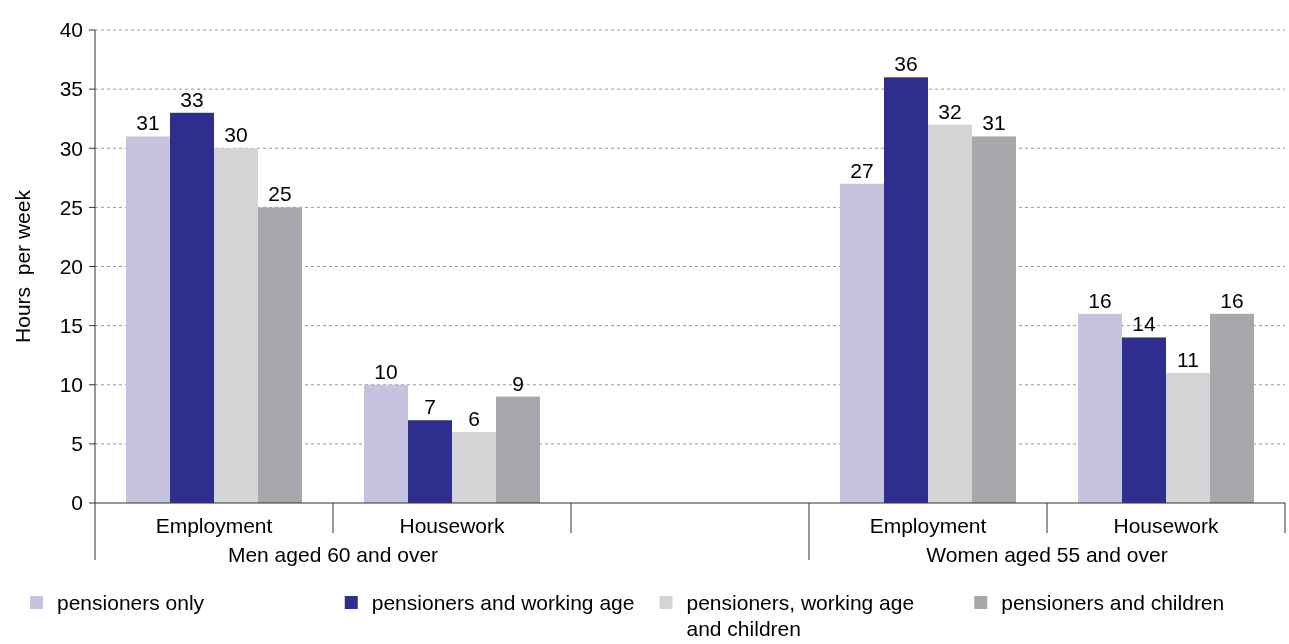 Image resolution: width=1289 pixels, height=644 pixels. I want to click on data-label: 25, so click(280, 194).